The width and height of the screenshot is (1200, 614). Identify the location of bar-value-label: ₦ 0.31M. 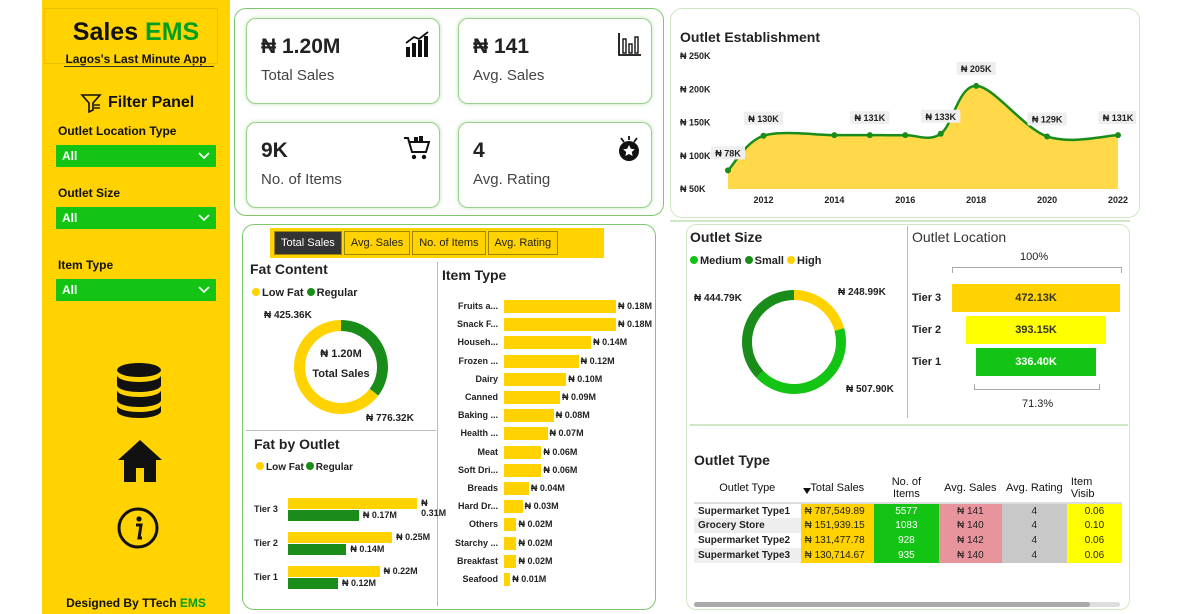
(434, 508).